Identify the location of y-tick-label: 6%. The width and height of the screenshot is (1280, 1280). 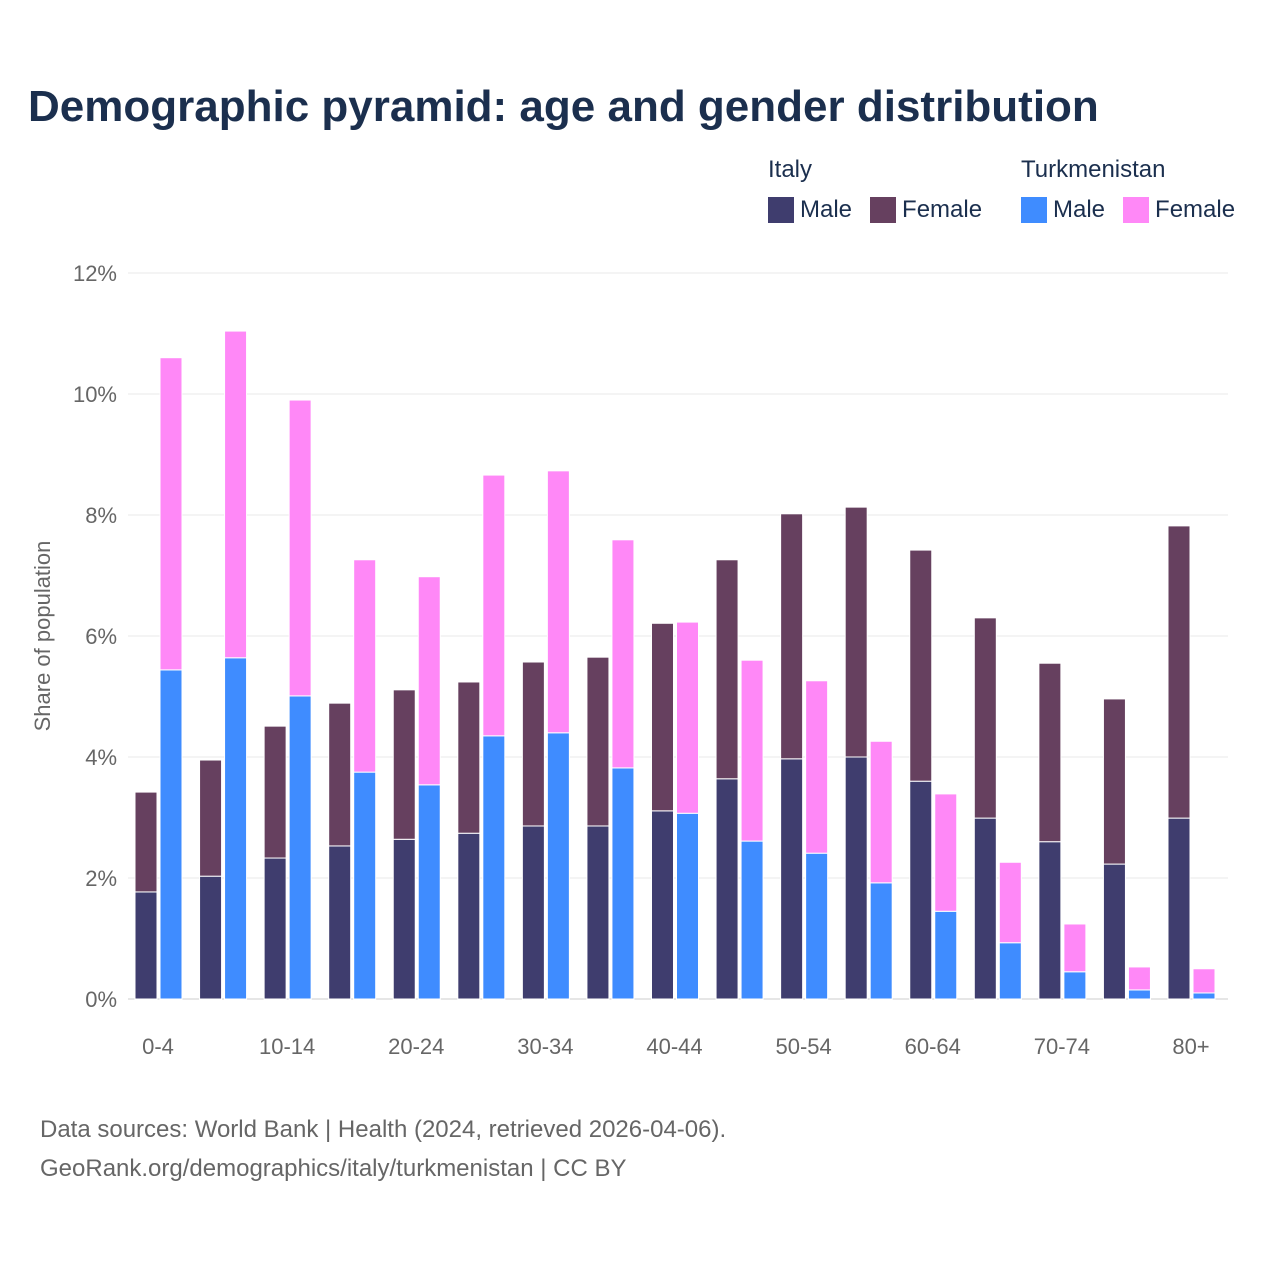
(101, 636).